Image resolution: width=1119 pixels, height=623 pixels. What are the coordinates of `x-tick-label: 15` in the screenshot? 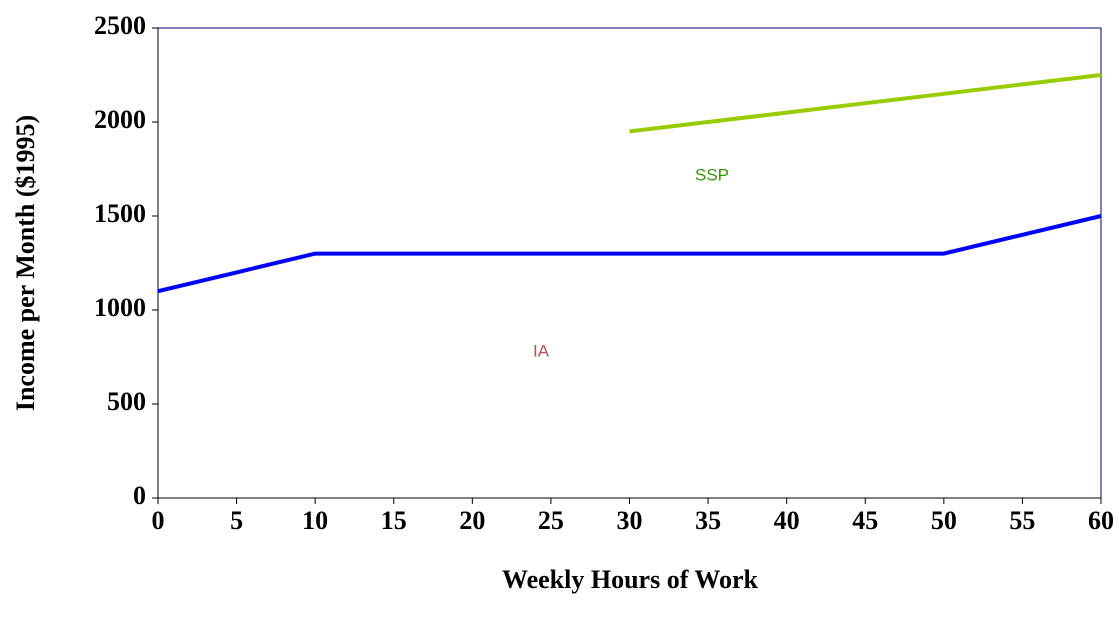 It's located at (394, 520).